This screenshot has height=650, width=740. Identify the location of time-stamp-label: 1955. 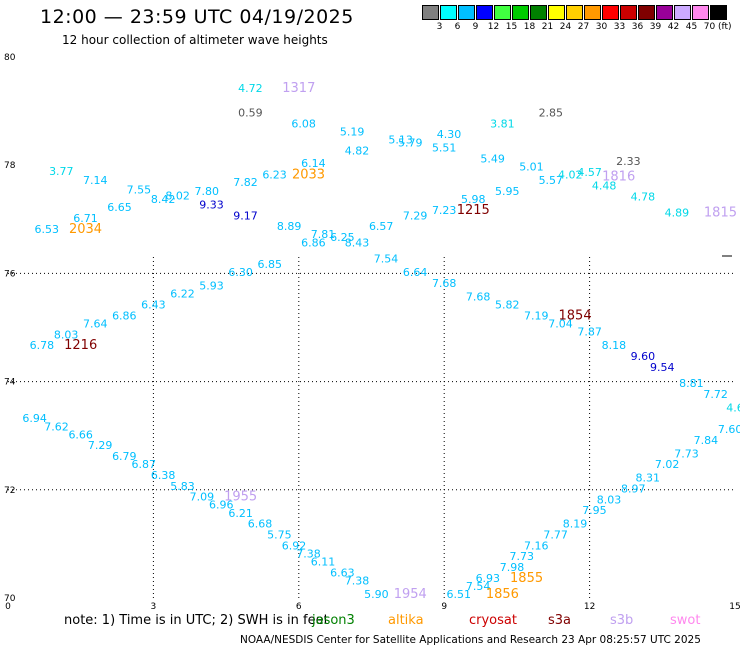
(240, 497).